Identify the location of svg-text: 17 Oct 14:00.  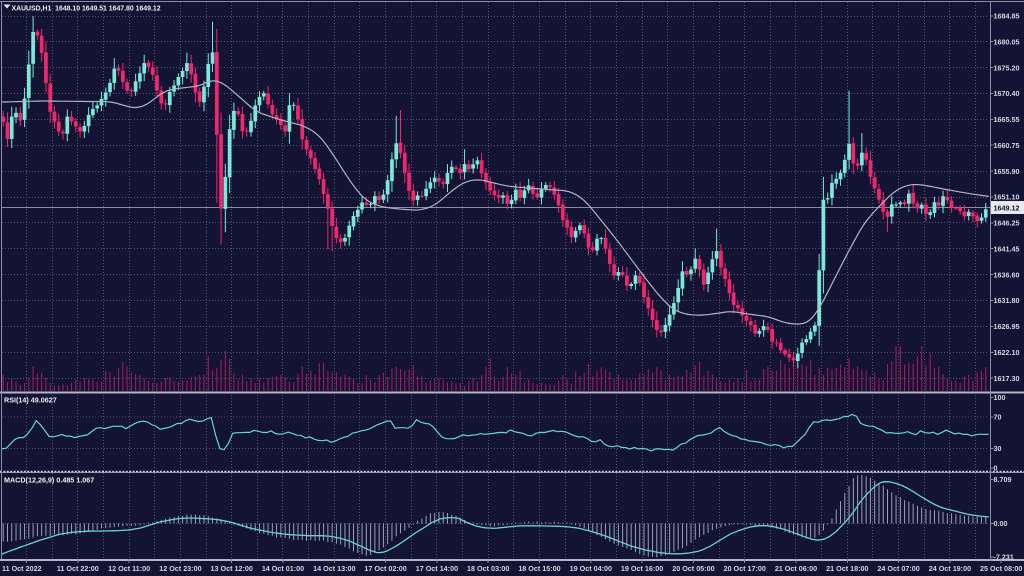
(437, 568).